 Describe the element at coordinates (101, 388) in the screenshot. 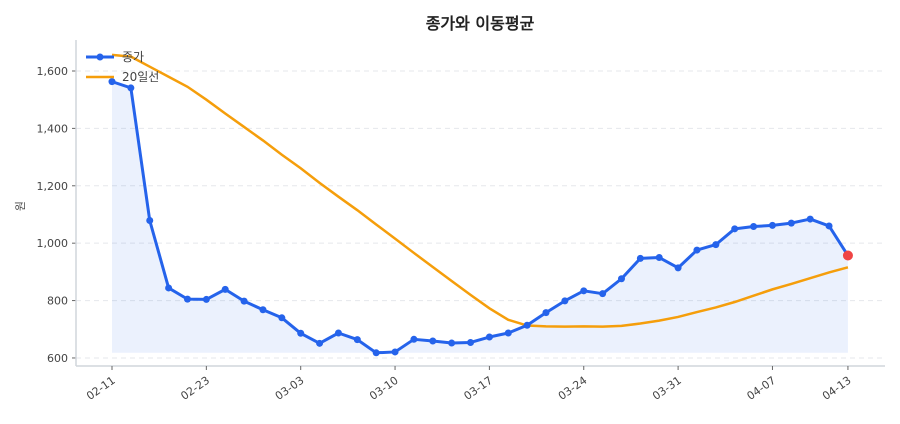

I see `x-tick-label: 02-11` at that location.